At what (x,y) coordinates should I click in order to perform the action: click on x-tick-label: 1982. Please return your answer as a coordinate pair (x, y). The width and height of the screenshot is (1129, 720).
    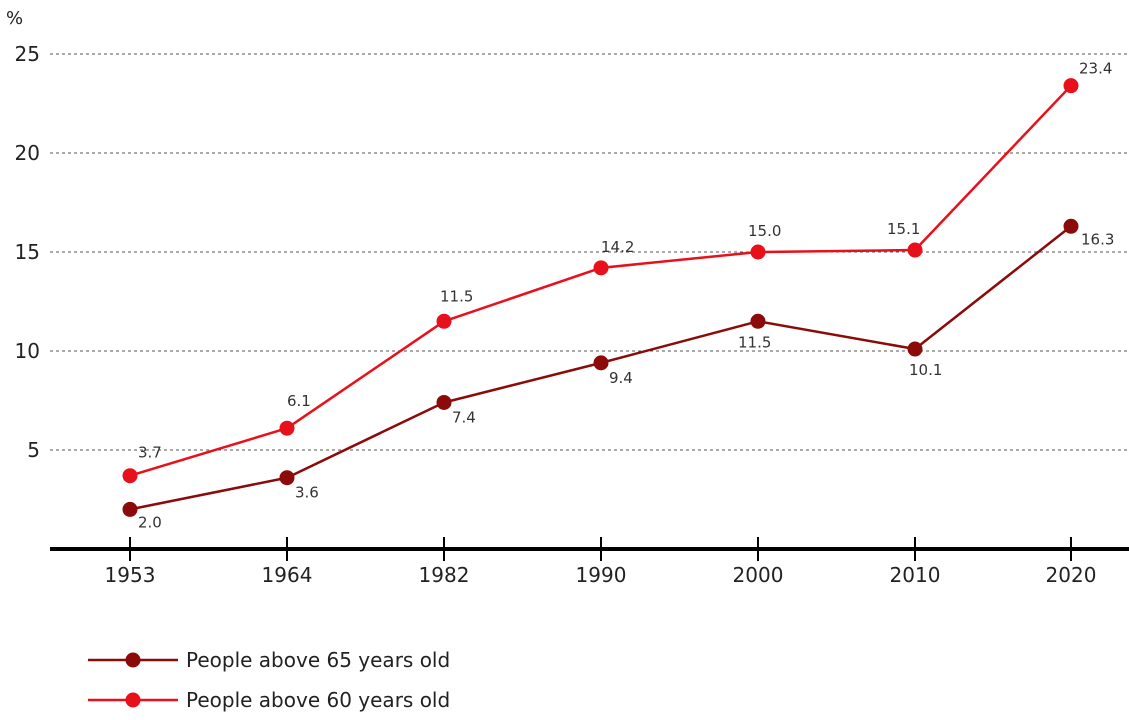
    Looking at the image, I should click on (444, 575).